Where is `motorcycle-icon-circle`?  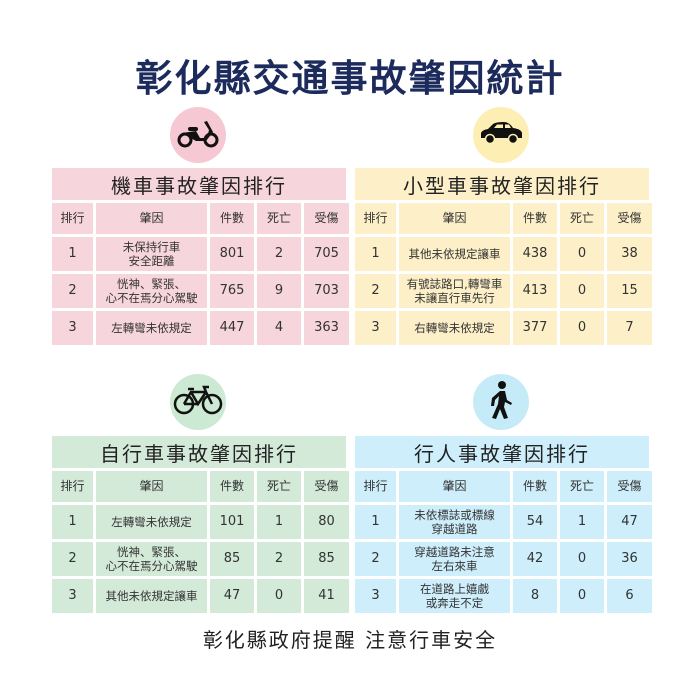 motorcycle-icon-circle is located at coordinates (198, 135).